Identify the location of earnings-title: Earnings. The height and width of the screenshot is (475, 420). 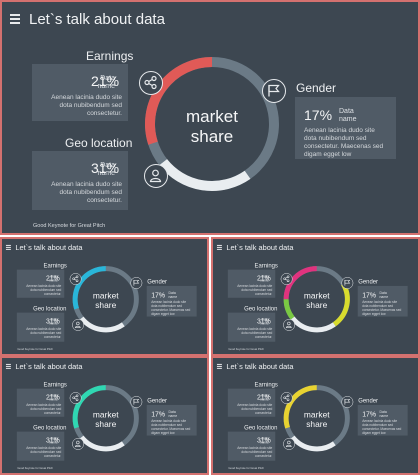
(266, 266).